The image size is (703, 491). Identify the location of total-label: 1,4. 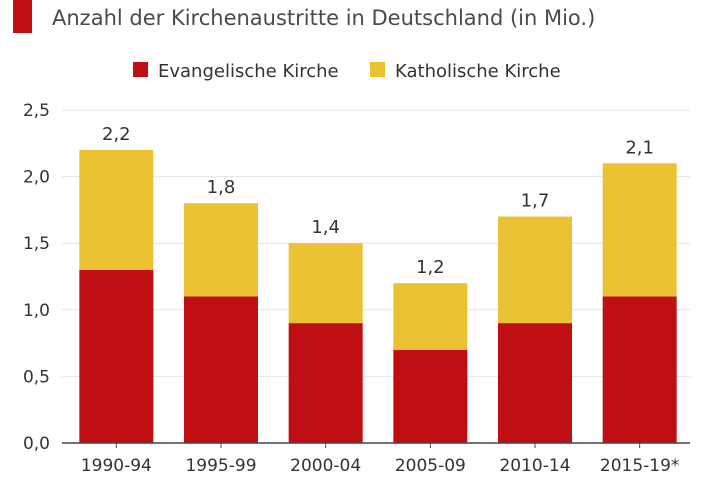
(325, 227).